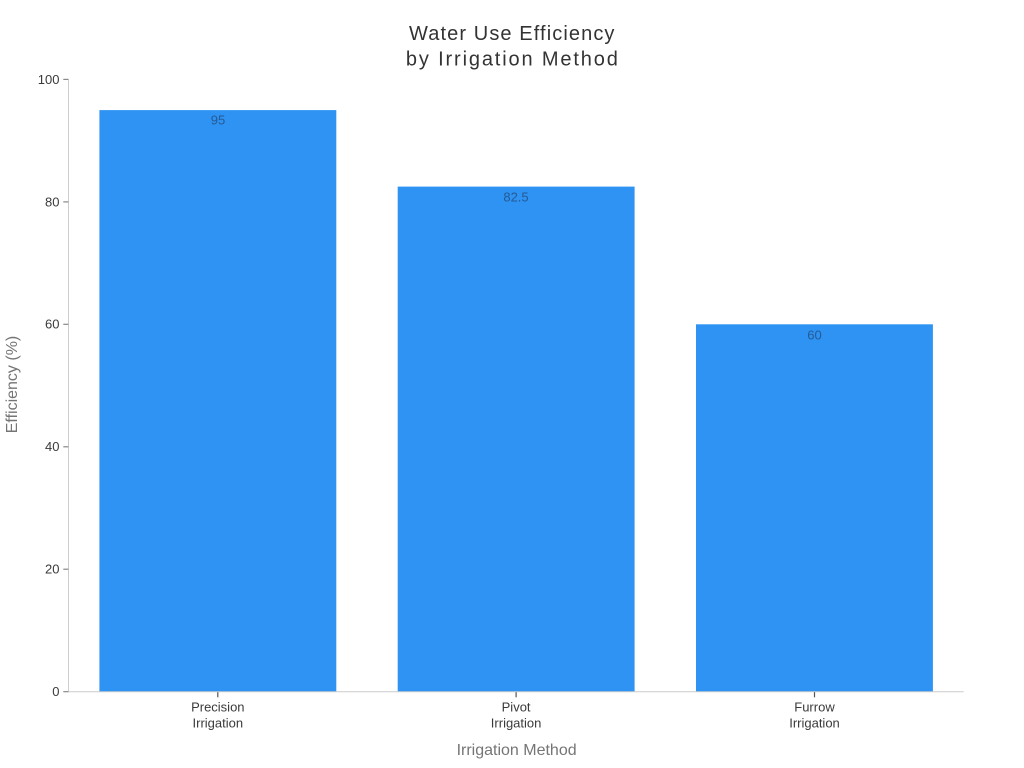  I want to click on svg-text: Precision, so click(217, 707).